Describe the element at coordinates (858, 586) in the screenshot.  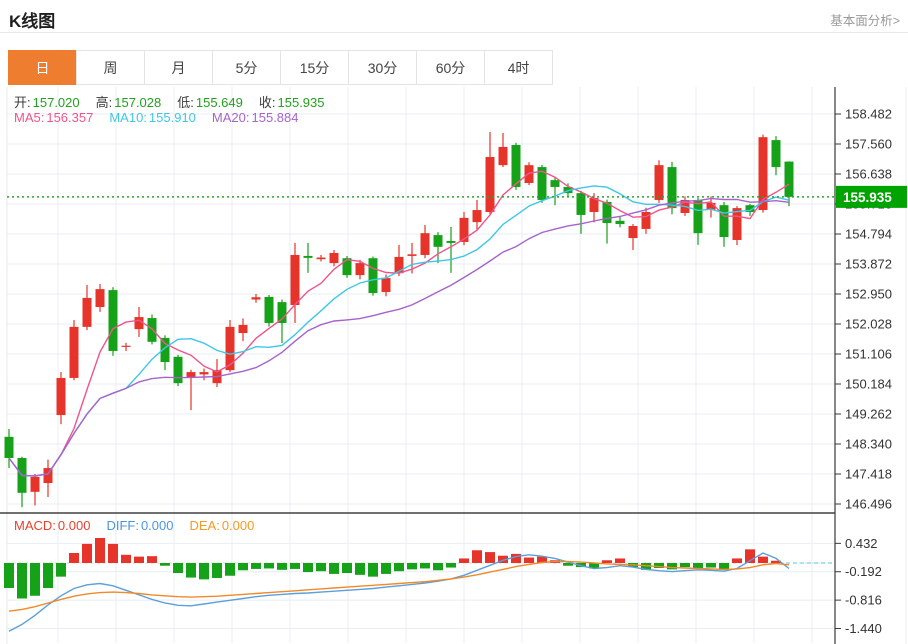
I see `macd-axis: 0.432 -0.192 -0.816 -1.440` at that location.